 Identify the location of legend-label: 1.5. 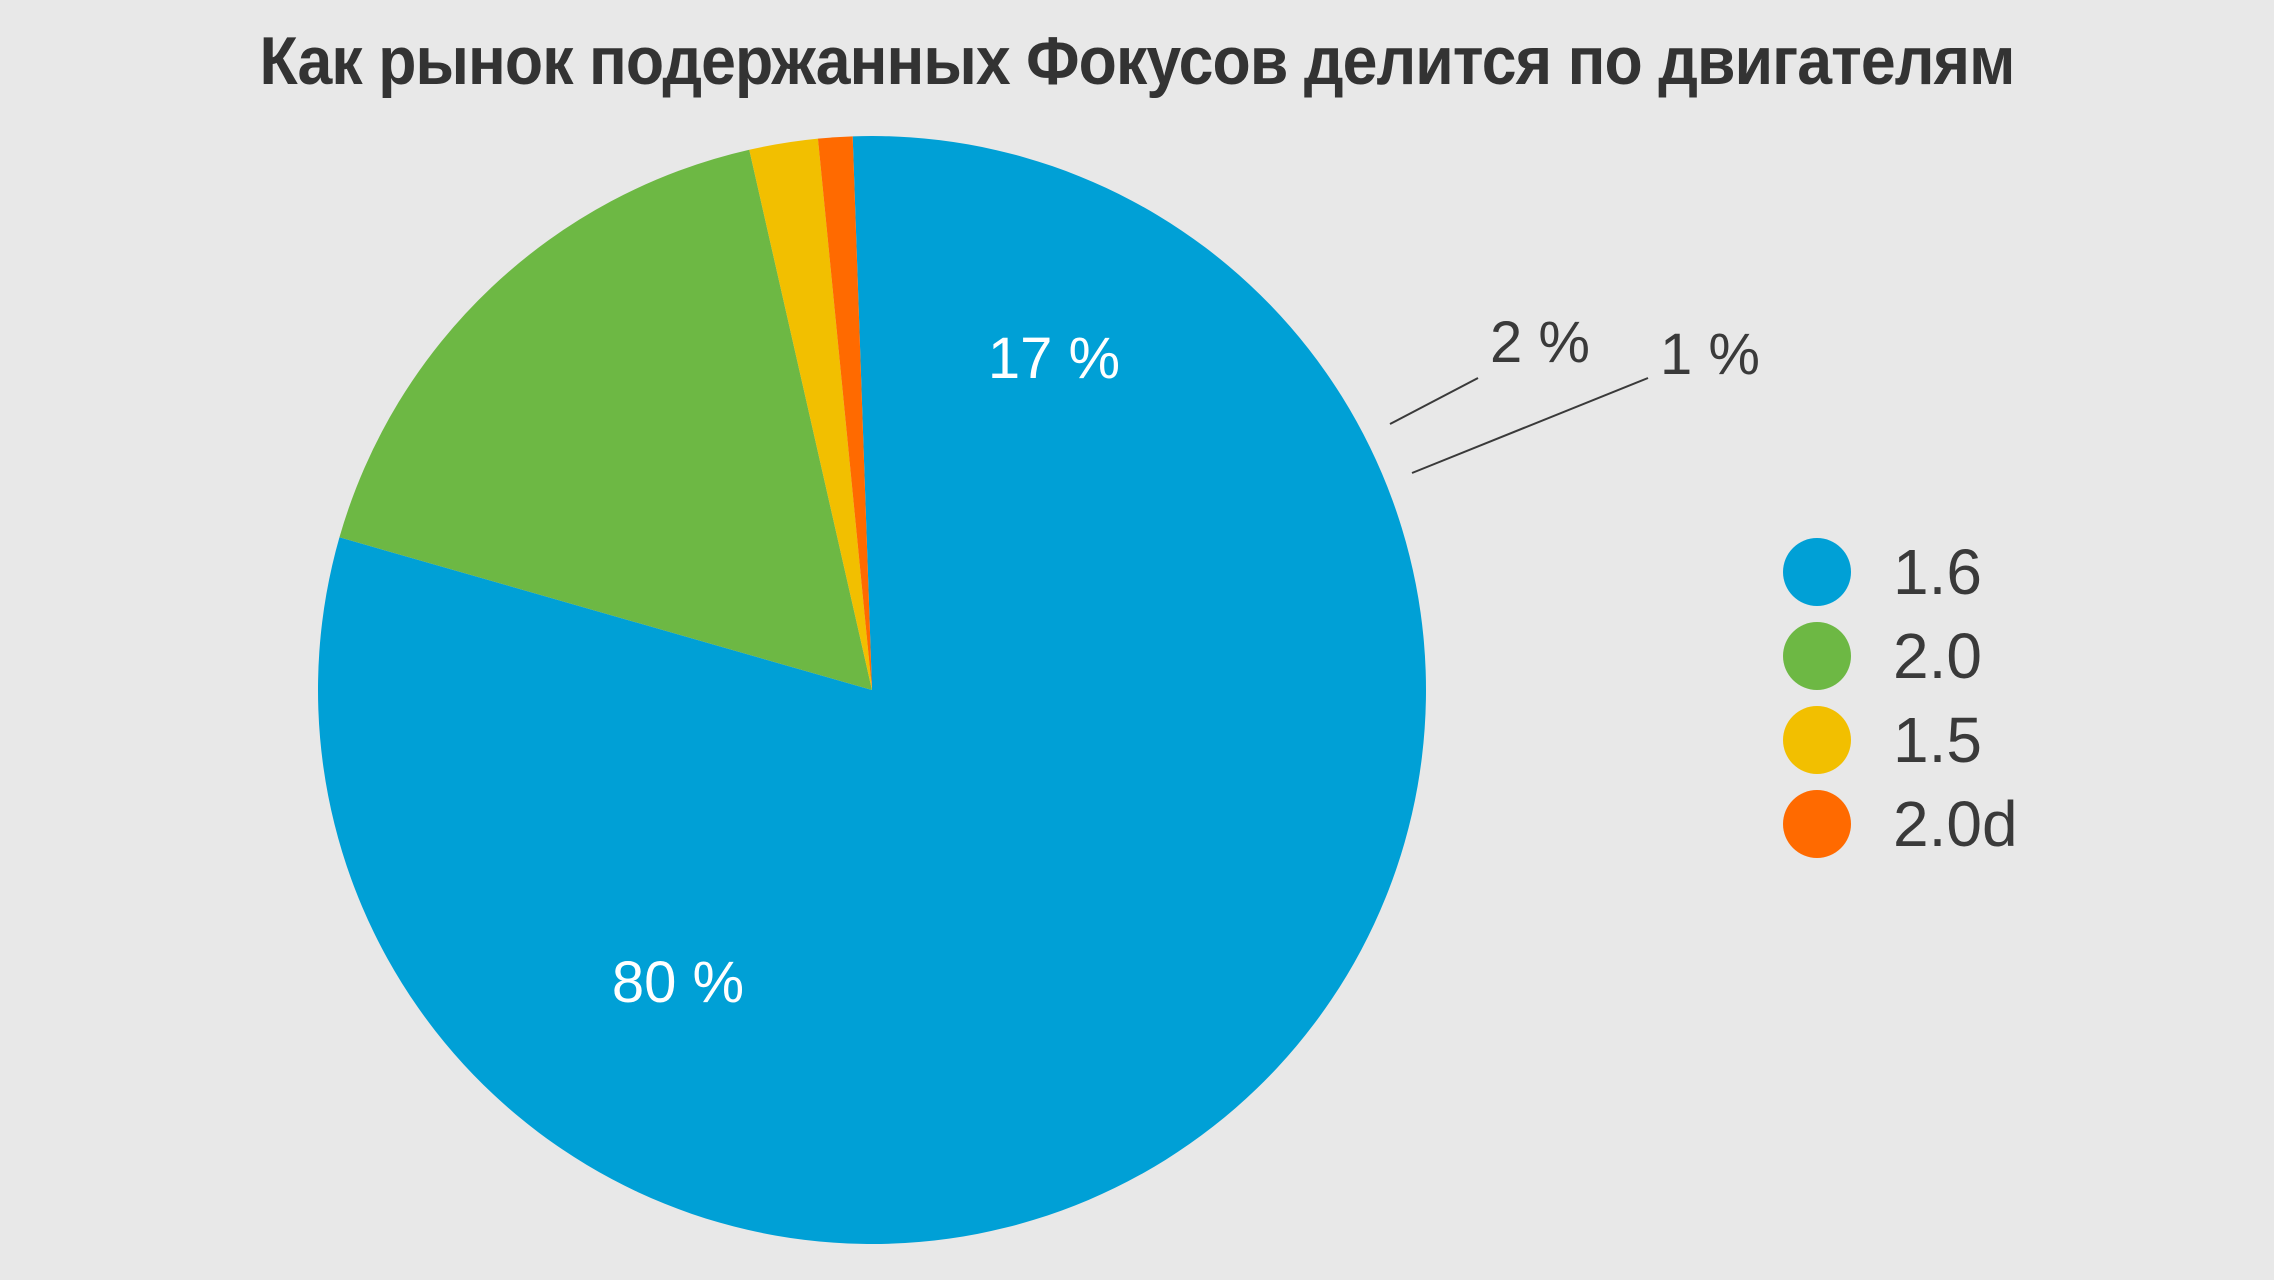
(1937, 740).